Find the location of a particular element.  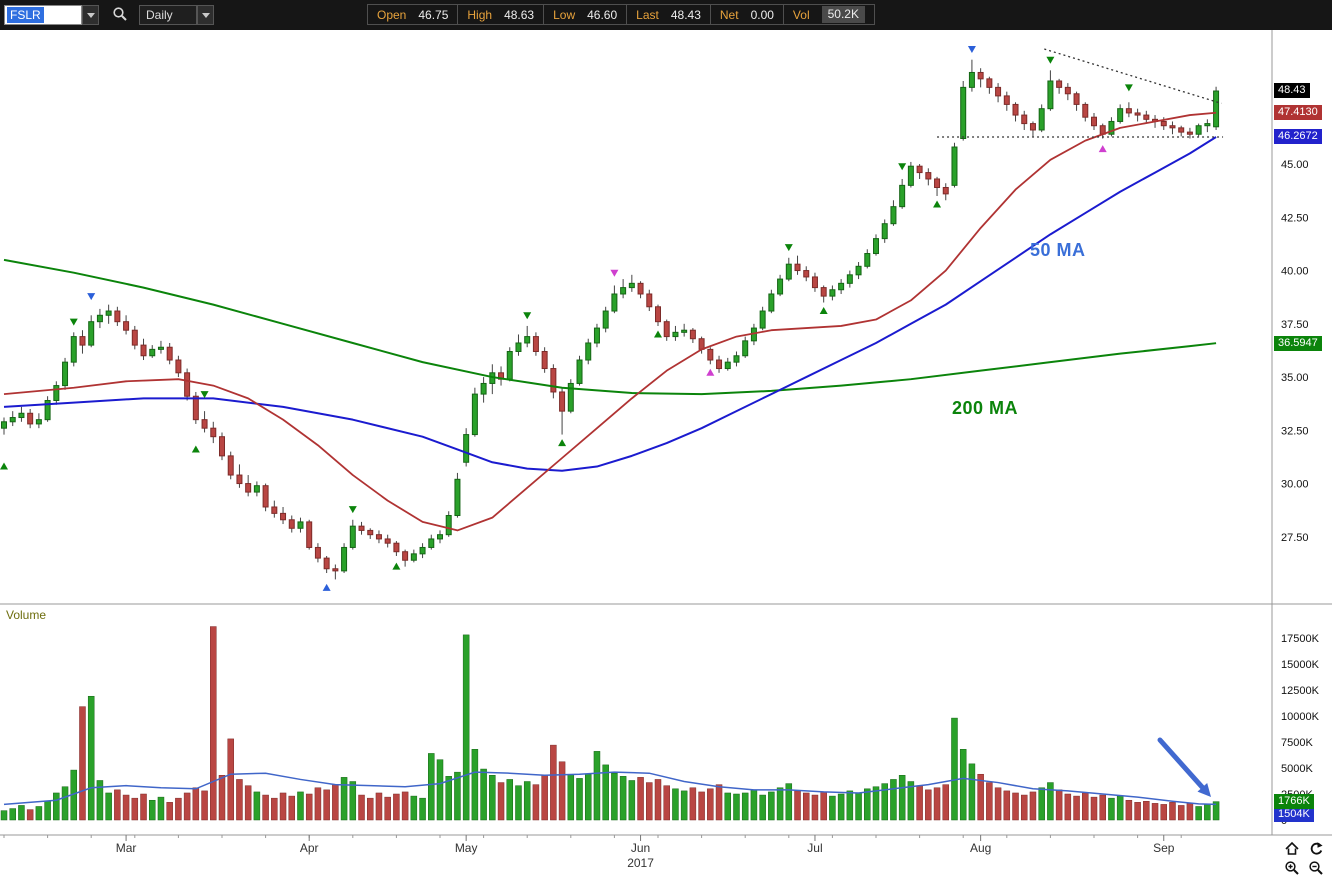

quote-value: 48.63 is located at coordinates (519, 14).